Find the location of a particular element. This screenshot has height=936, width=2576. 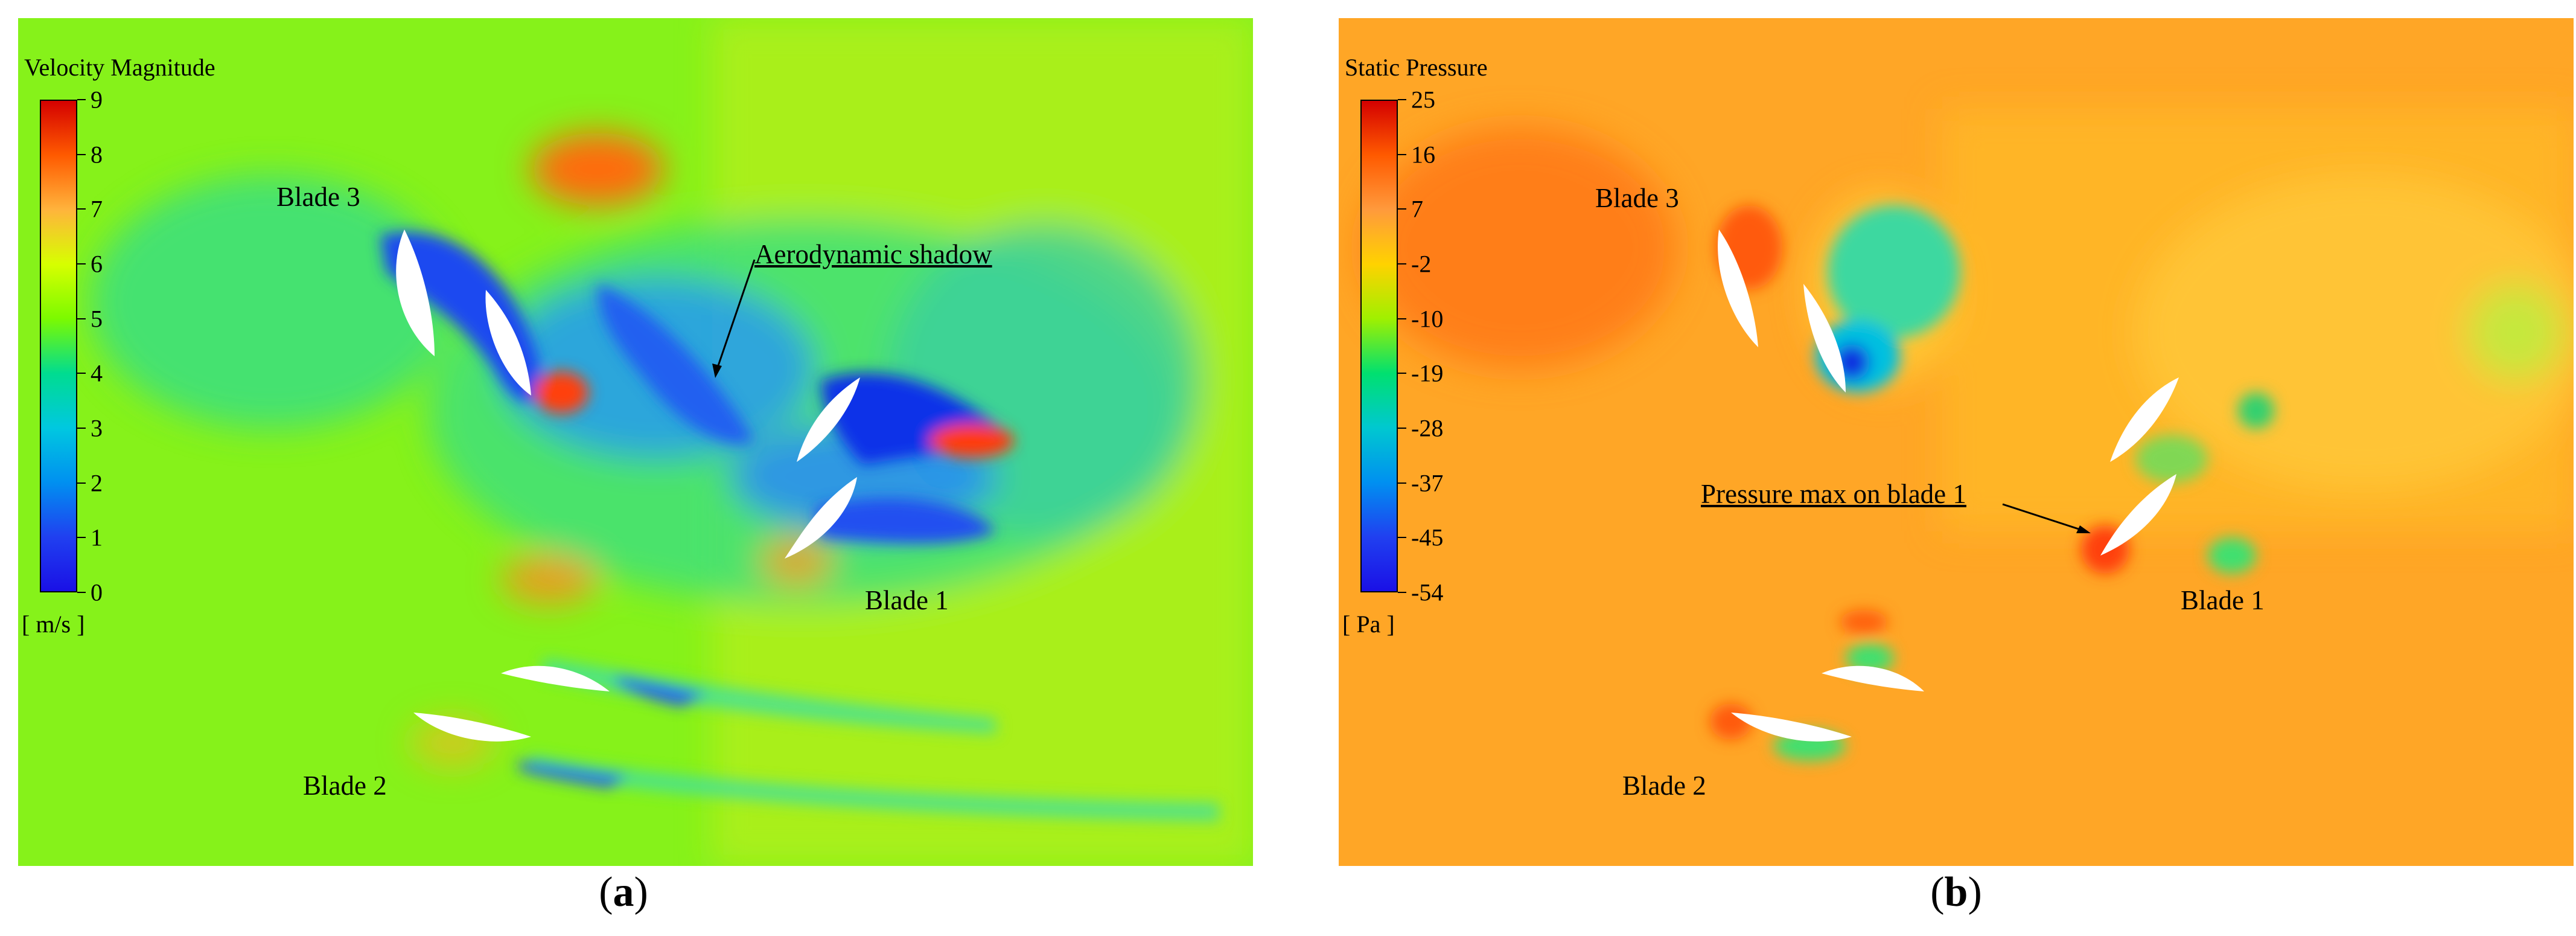

colorbar-tick-label: 25 is located at coordinates (1423, 100).